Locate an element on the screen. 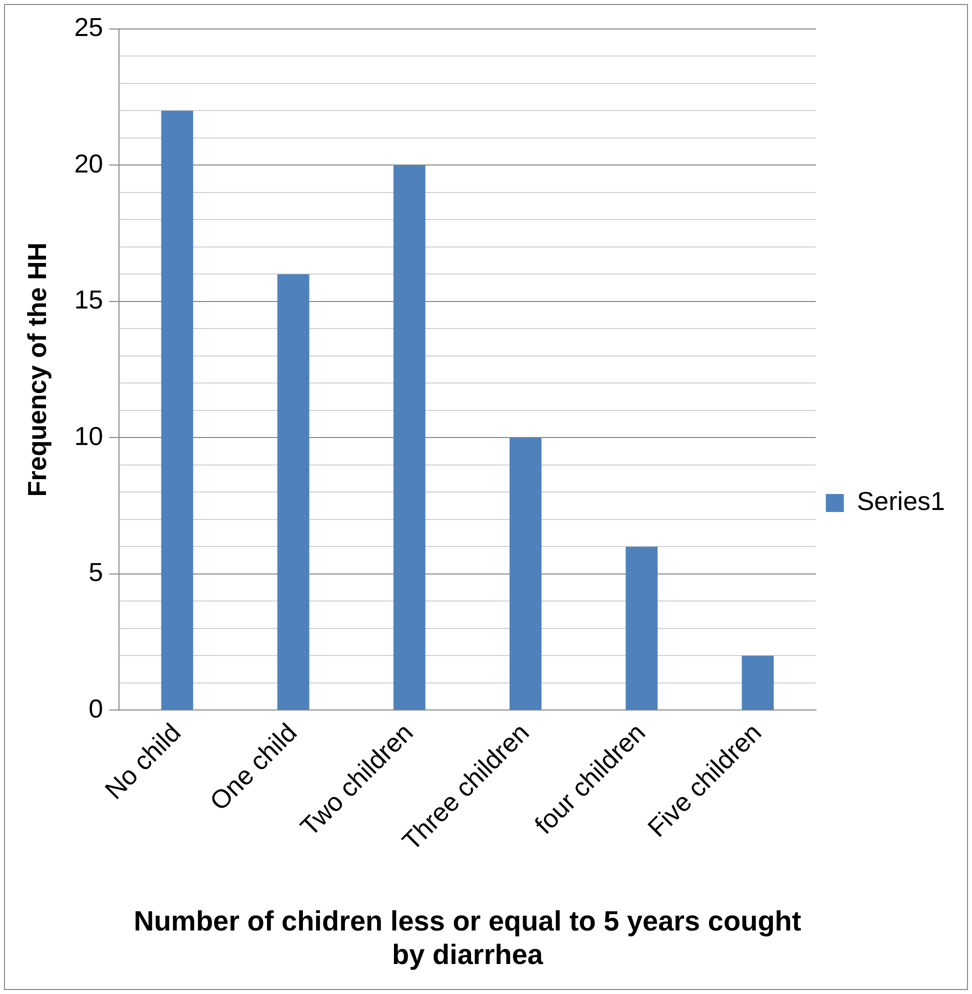  y-tick-label: 10 is located at coordinates (89, 435).